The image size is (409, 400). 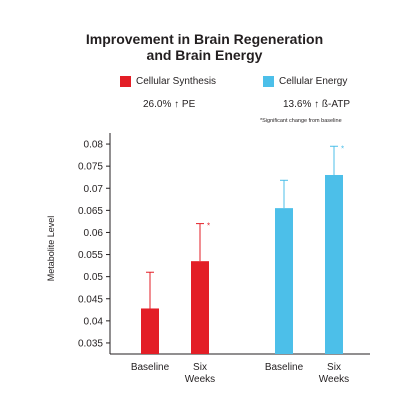 I want to click on legend-label-synthesis: Cellular Synthesis, so click(x=176, y=81).